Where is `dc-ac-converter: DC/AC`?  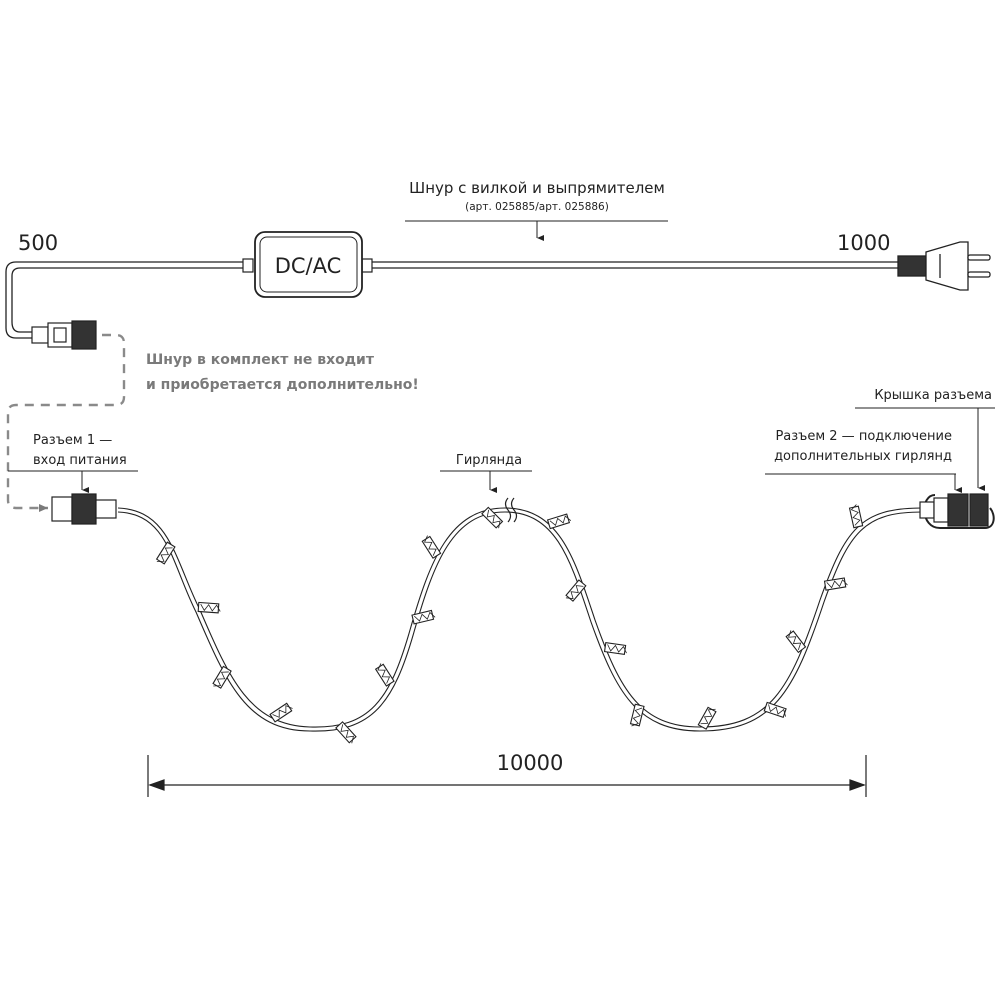
dc-ac-converter: DC/AC is located at coordinates (307, 264).